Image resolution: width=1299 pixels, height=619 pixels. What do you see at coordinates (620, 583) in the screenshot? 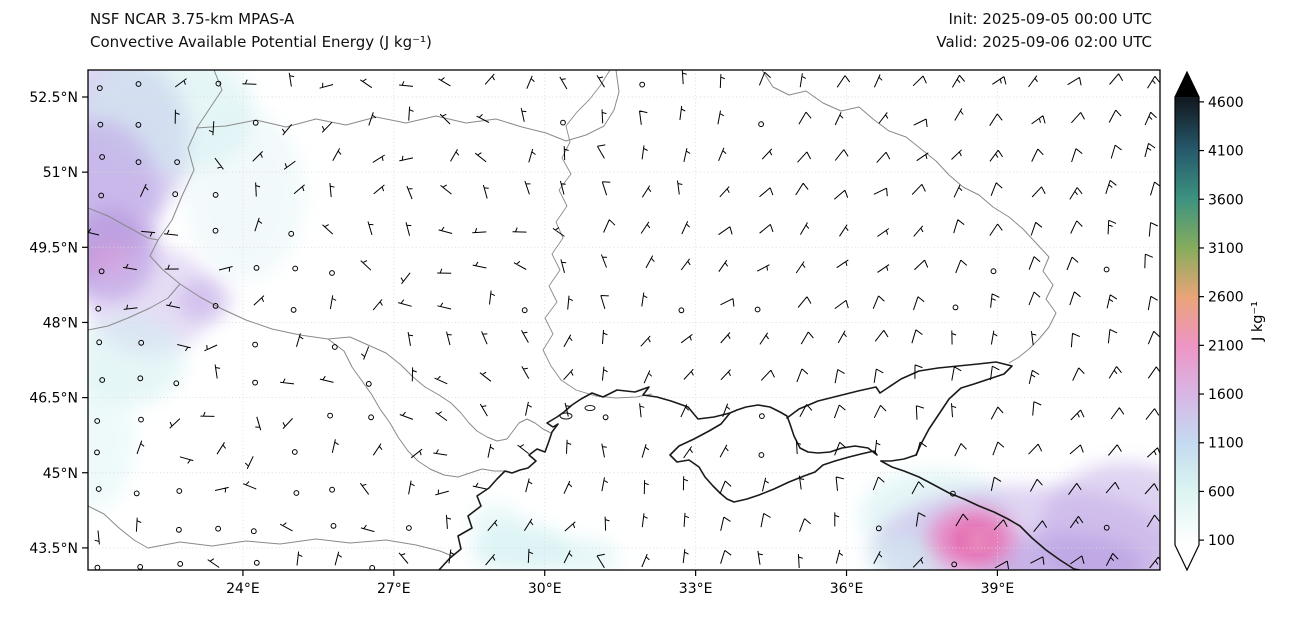
I see `x-axis: 24°E 27°E 30°E 33°E 36°E 39°E` at bounding box center [620, 583].